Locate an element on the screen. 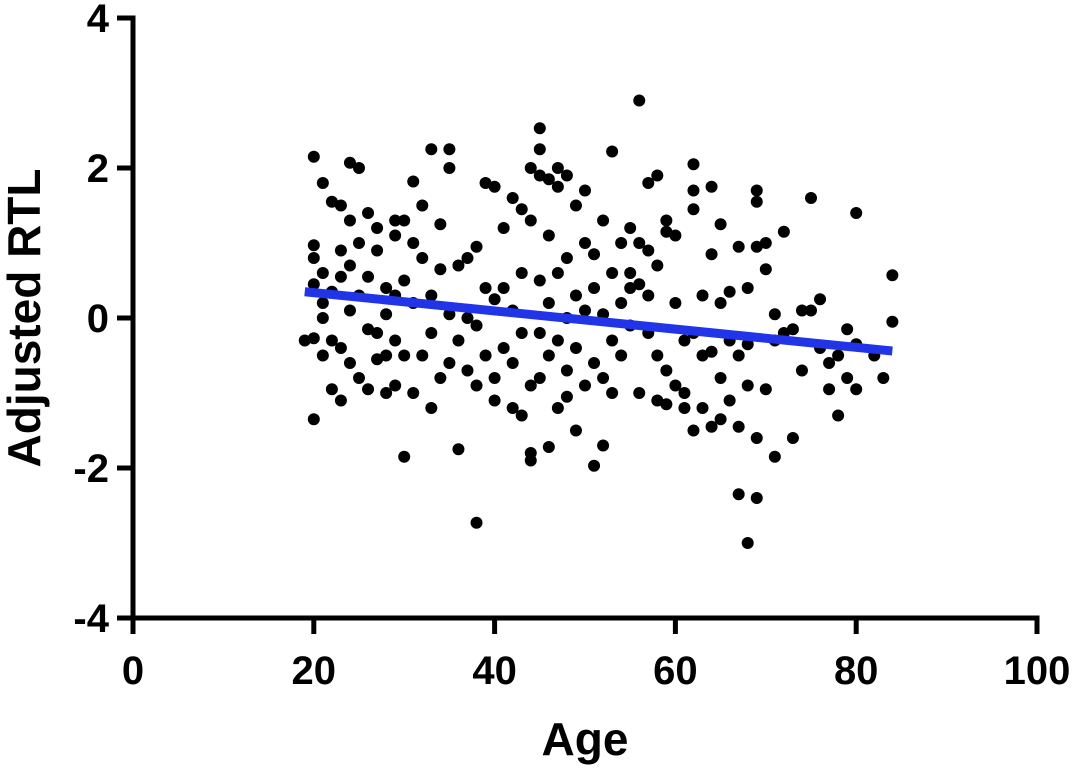  x-tick-label: 40 is located at coordinates (494, 671).